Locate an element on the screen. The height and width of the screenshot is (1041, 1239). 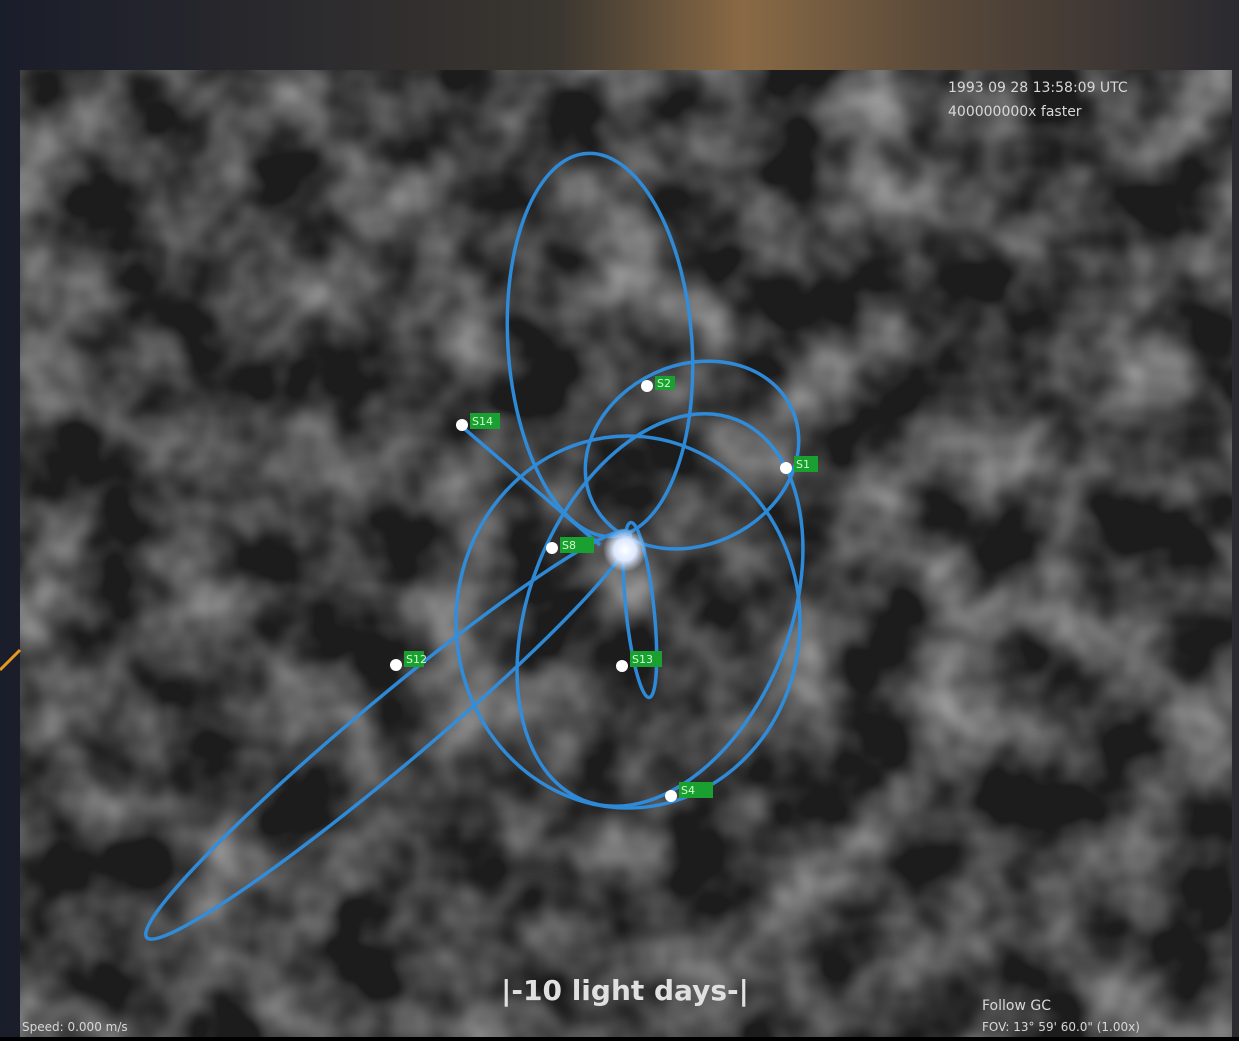
star-label: S14 is located at coordinates (482, 421).